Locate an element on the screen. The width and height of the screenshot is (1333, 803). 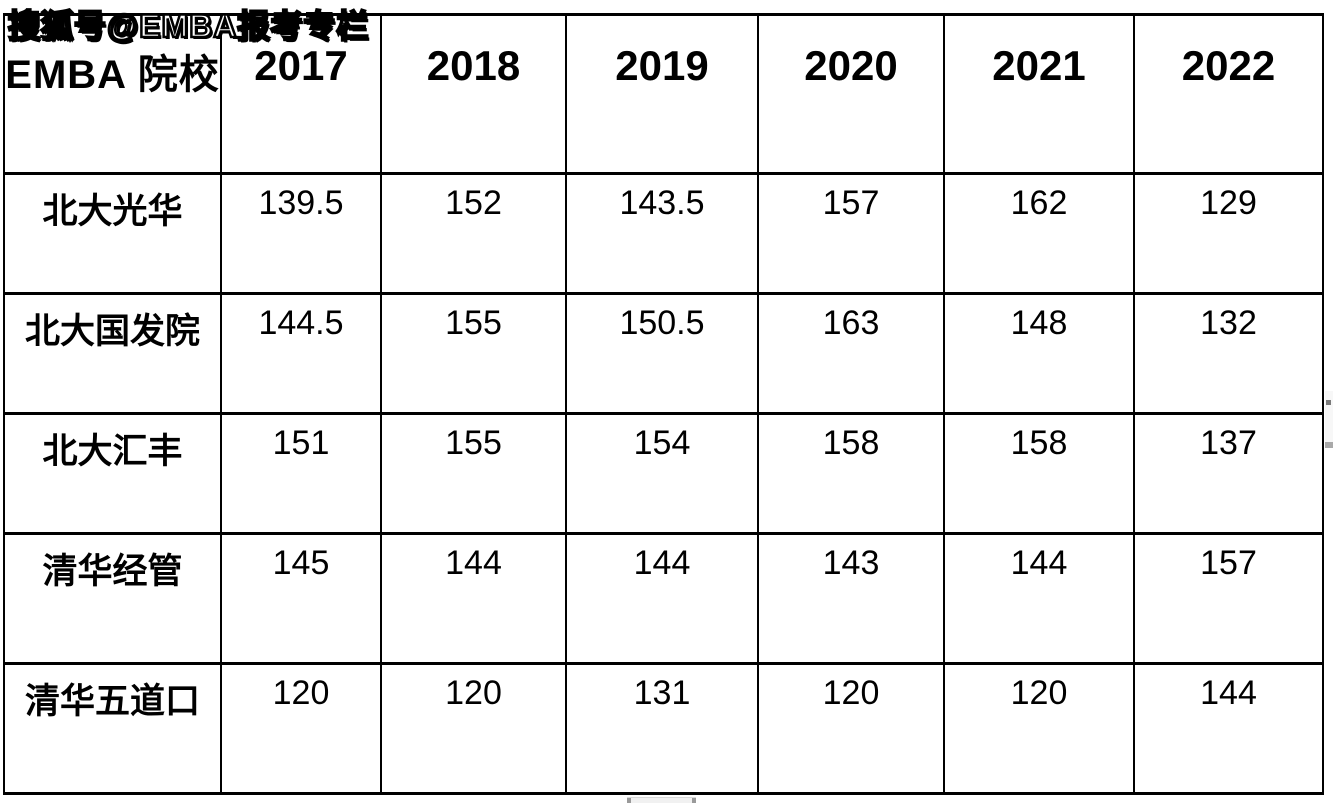
score-cell: 150.5 is located at coordinates (662, 353).